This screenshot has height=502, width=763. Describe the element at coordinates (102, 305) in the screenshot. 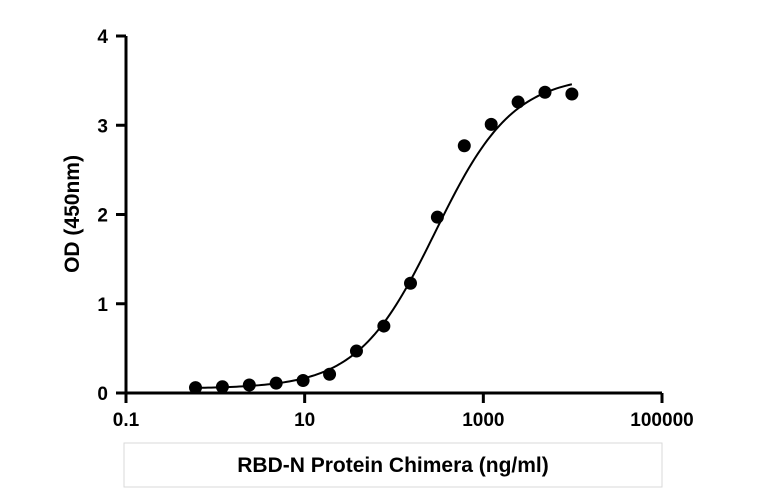

I see `y-tick-label: 1` at that location.